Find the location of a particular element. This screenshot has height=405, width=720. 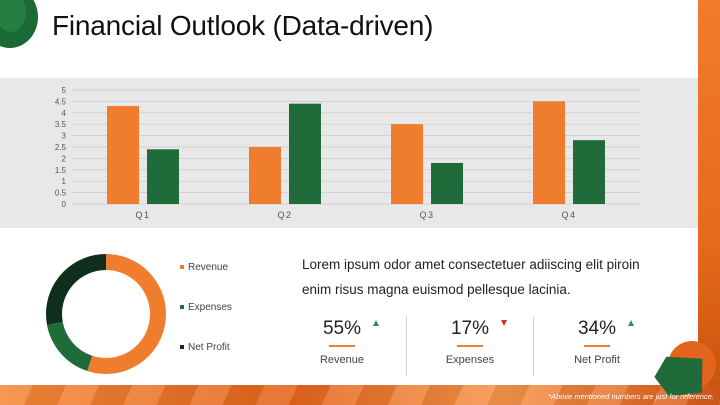

kpi-net-profit-label: Net Profit is located at coordinates (597, 360).